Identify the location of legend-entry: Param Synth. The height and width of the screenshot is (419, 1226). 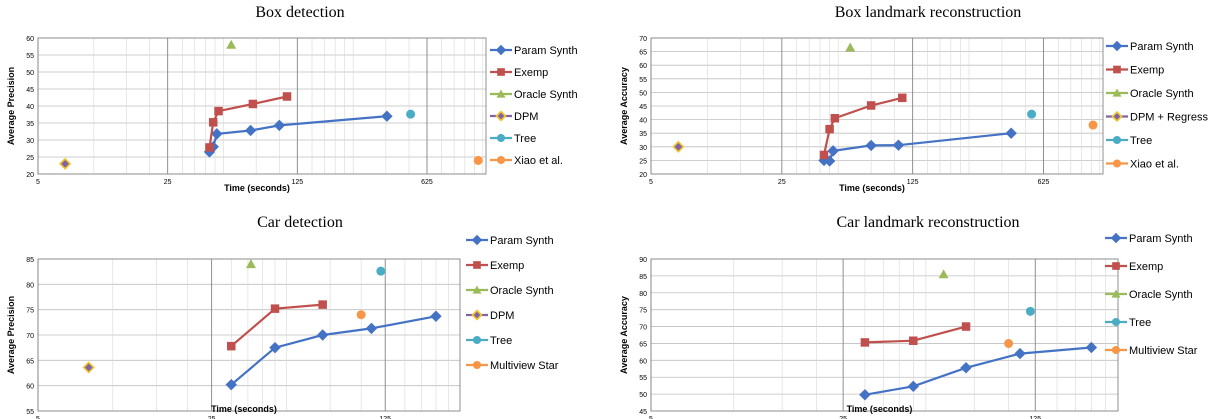
(1162, 47).